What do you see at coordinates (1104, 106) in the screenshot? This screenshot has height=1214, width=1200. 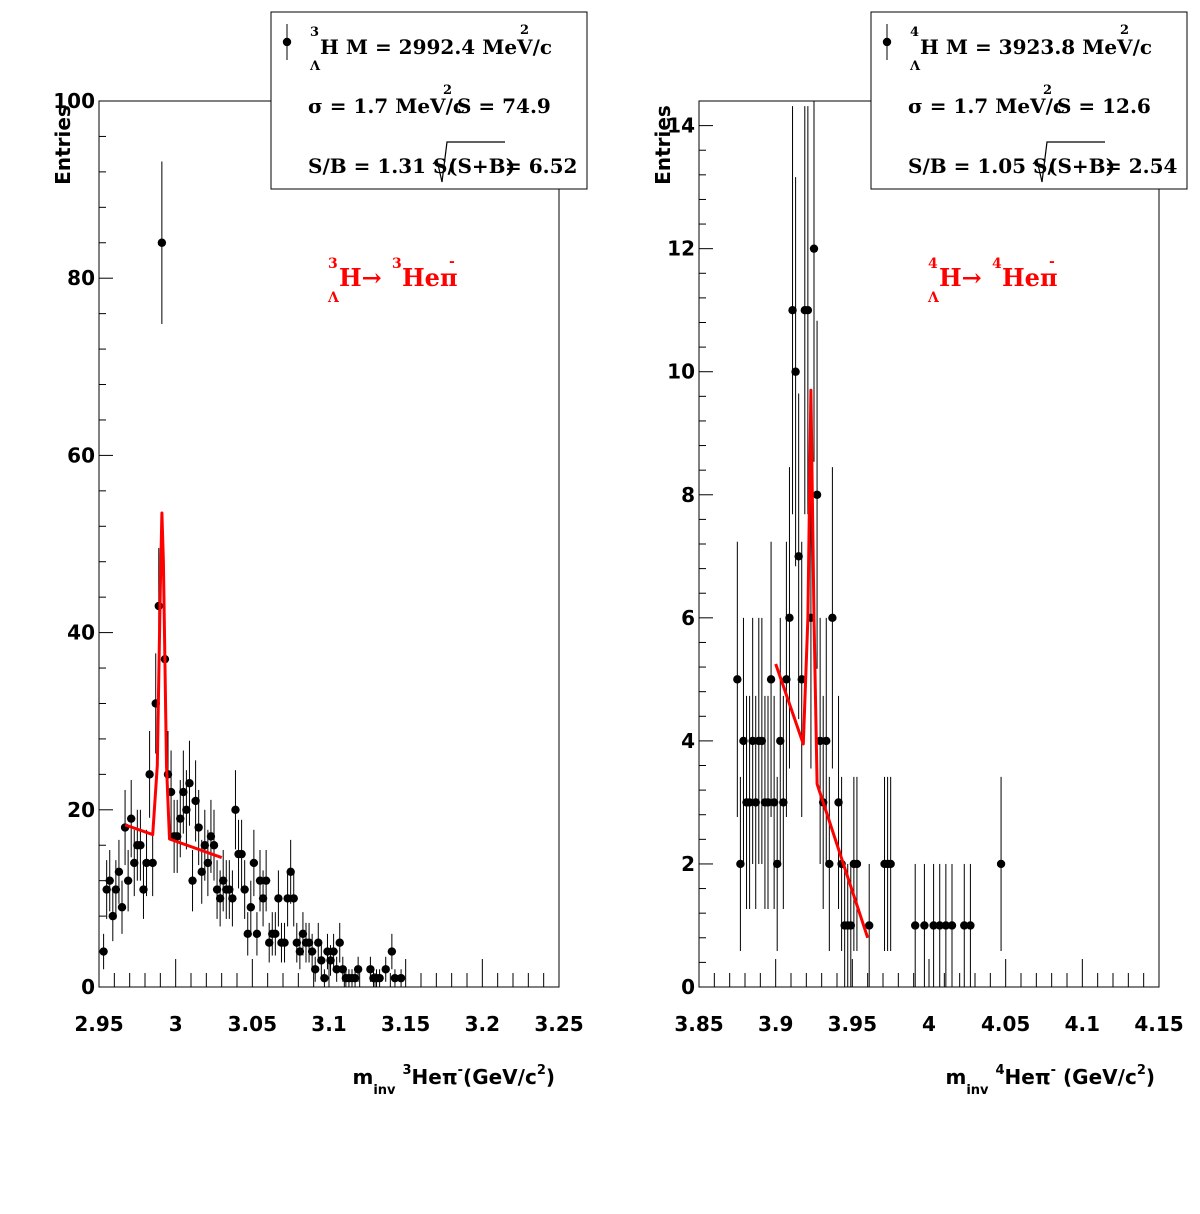 I see `legend-line2-rest: S = 12.6` at bounding box center [1104, 106].